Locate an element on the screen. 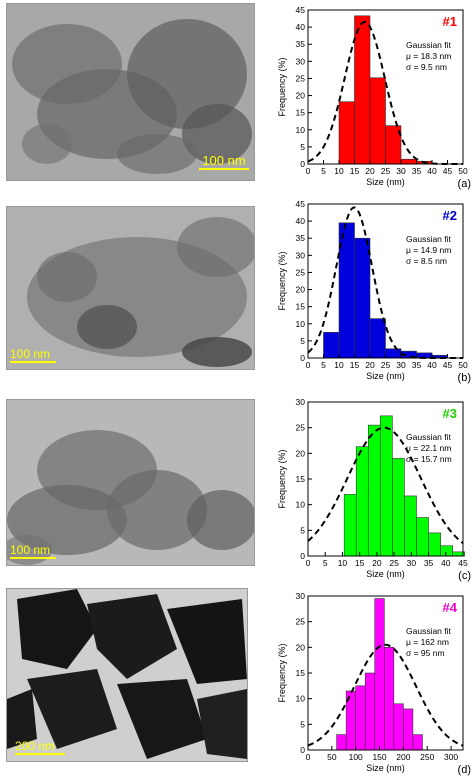 This screenshot has height=784, width=474. x-tick-label: 150 is located at coordinates (379, 757).